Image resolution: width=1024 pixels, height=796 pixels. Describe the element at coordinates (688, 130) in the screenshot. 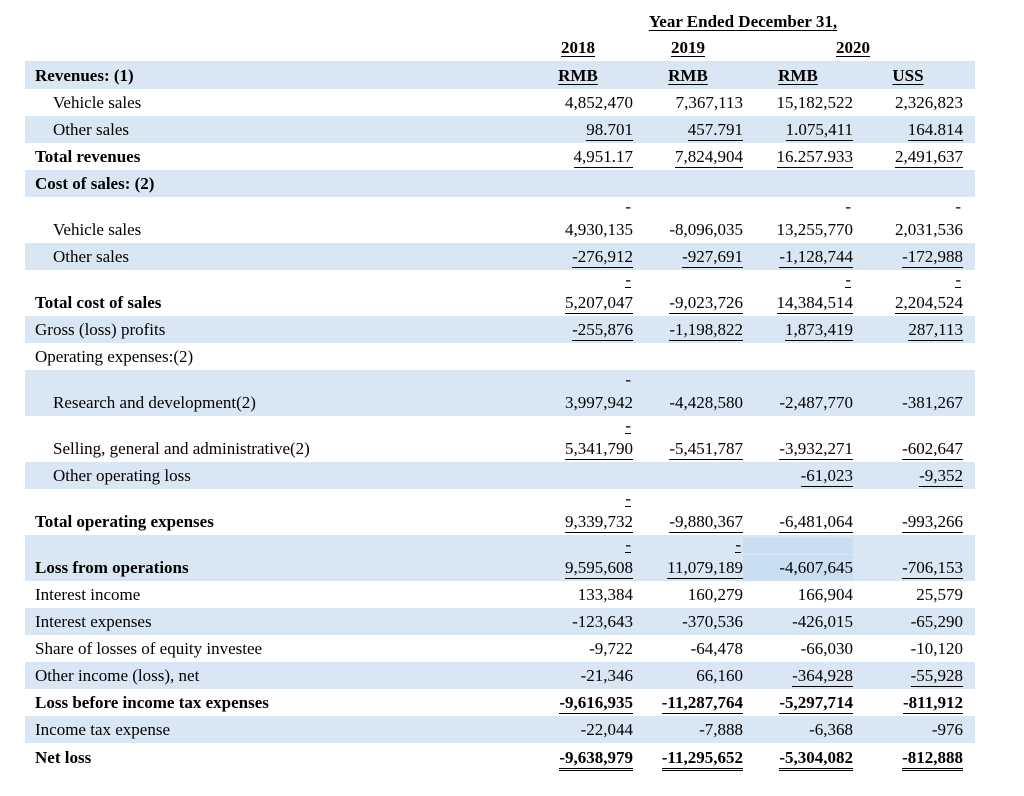

I see `cell-value: 457.791` at that location.